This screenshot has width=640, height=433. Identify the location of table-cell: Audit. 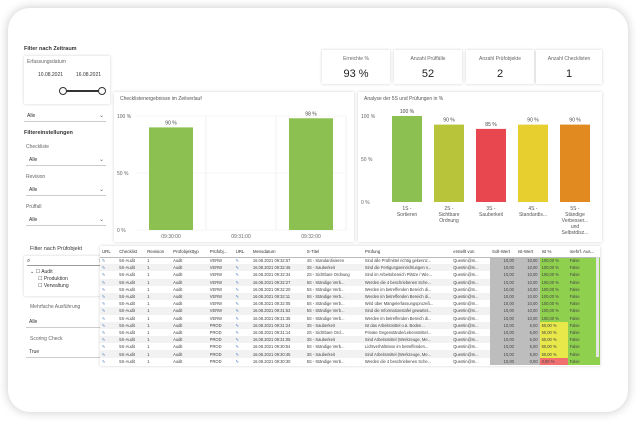
(178, 289).